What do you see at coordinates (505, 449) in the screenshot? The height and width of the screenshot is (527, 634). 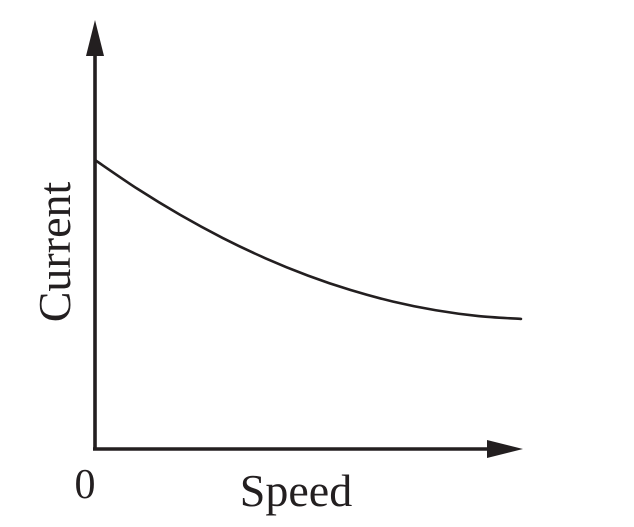 I see `x-axis-arrowhead` at bounding box center [505, 449].